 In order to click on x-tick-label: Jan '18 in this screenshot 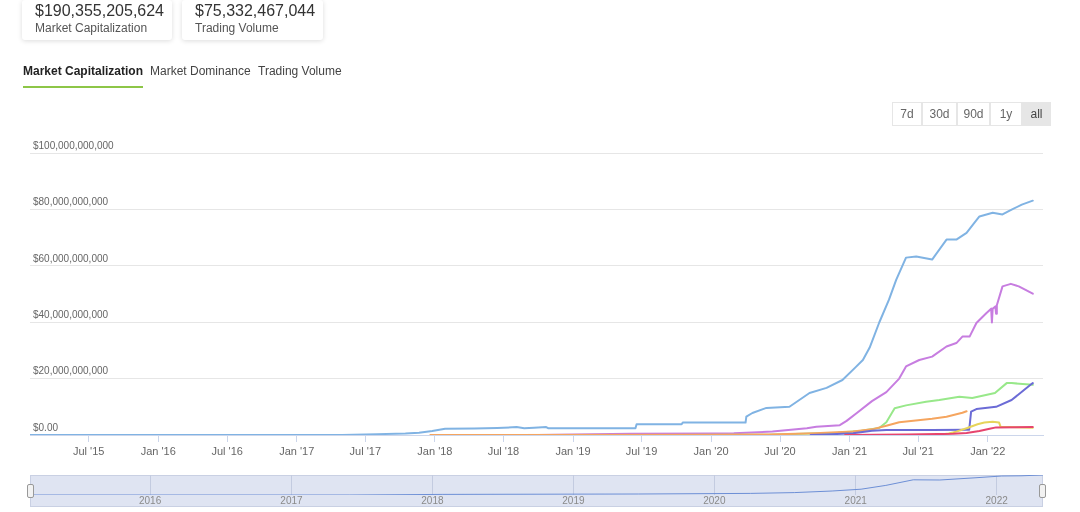, I will do `click(435, 450)`.